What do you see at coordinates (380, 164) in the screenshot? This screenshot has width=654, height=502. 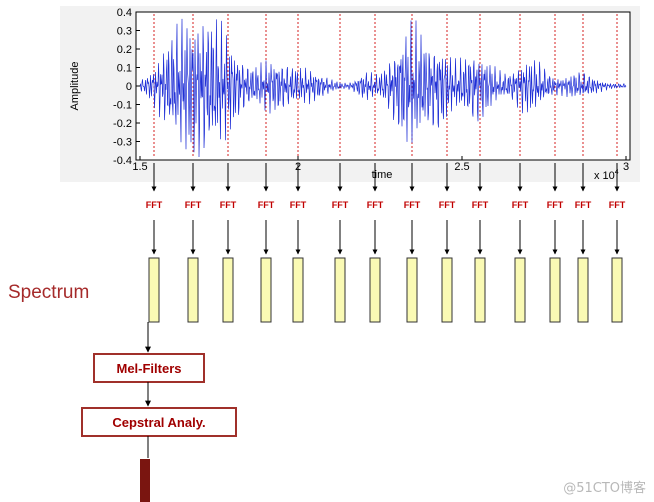 I see `x-axis-ticks: 1.522.53` at bounding box center [380, 164].